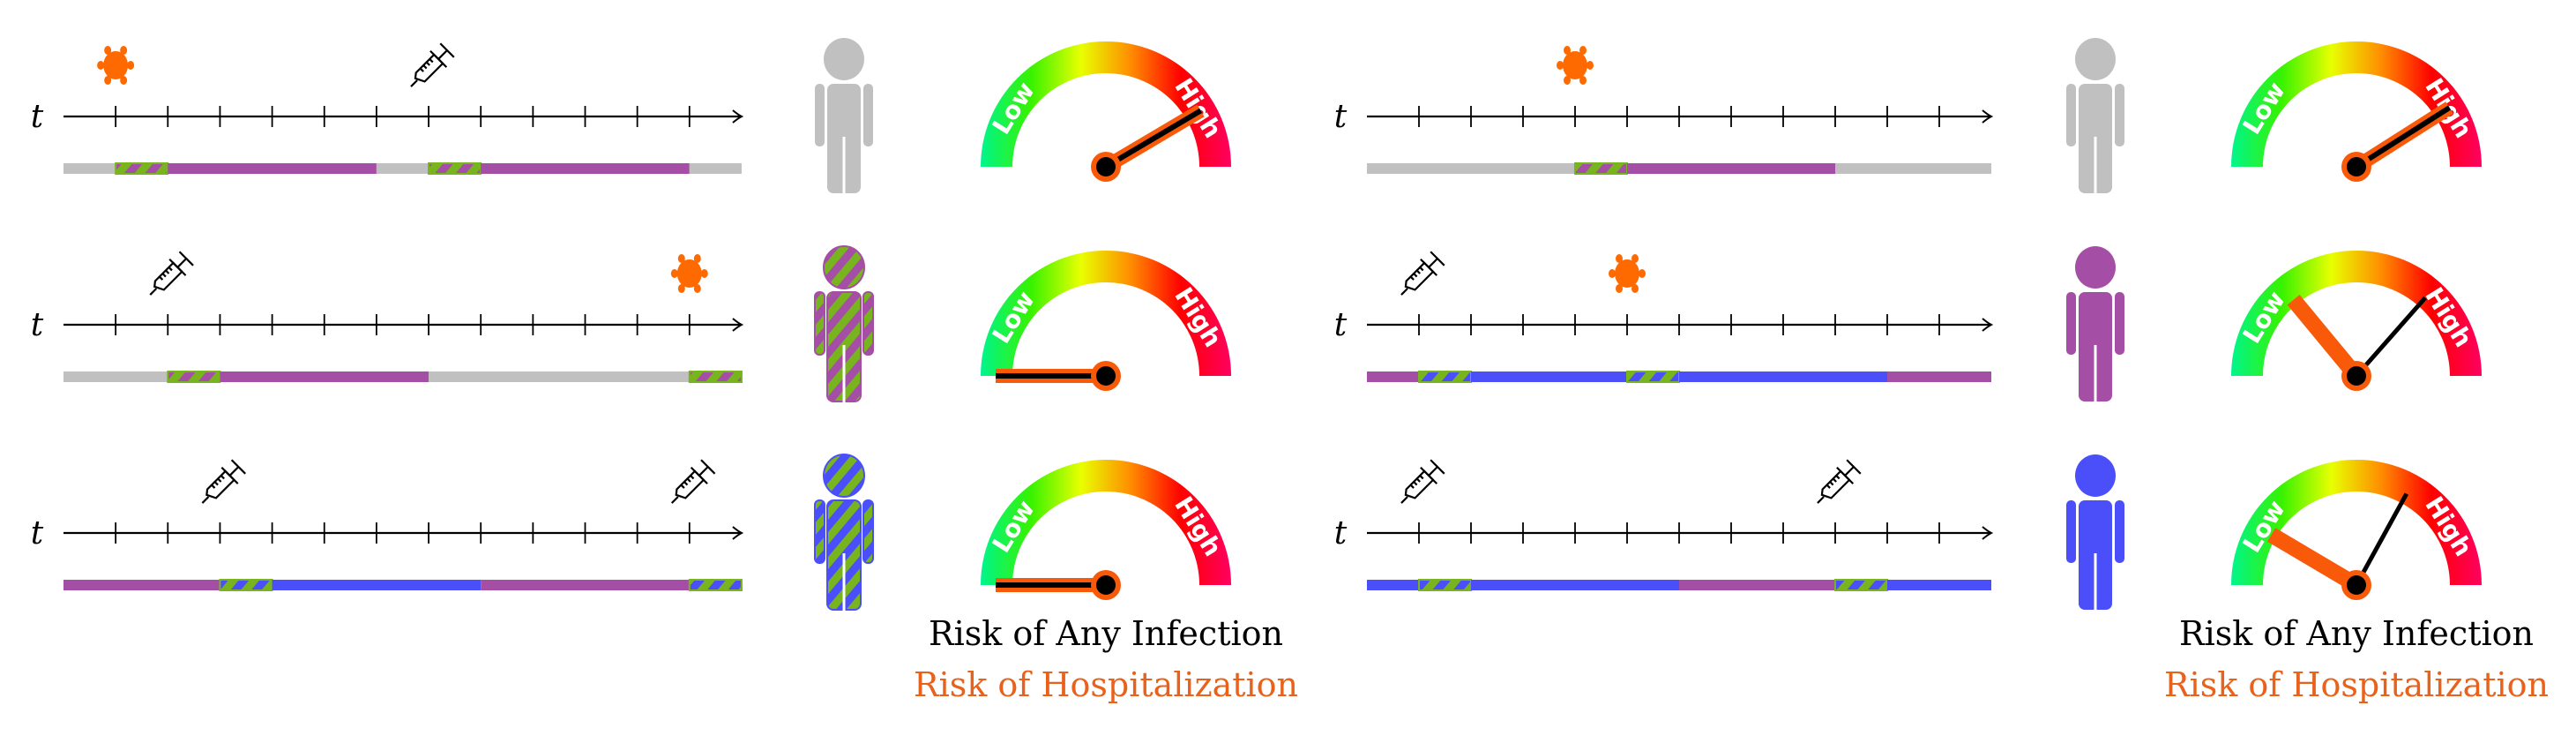  I want to click on caption-infection-left: Risk of Any Infection, so click(1106, 633).